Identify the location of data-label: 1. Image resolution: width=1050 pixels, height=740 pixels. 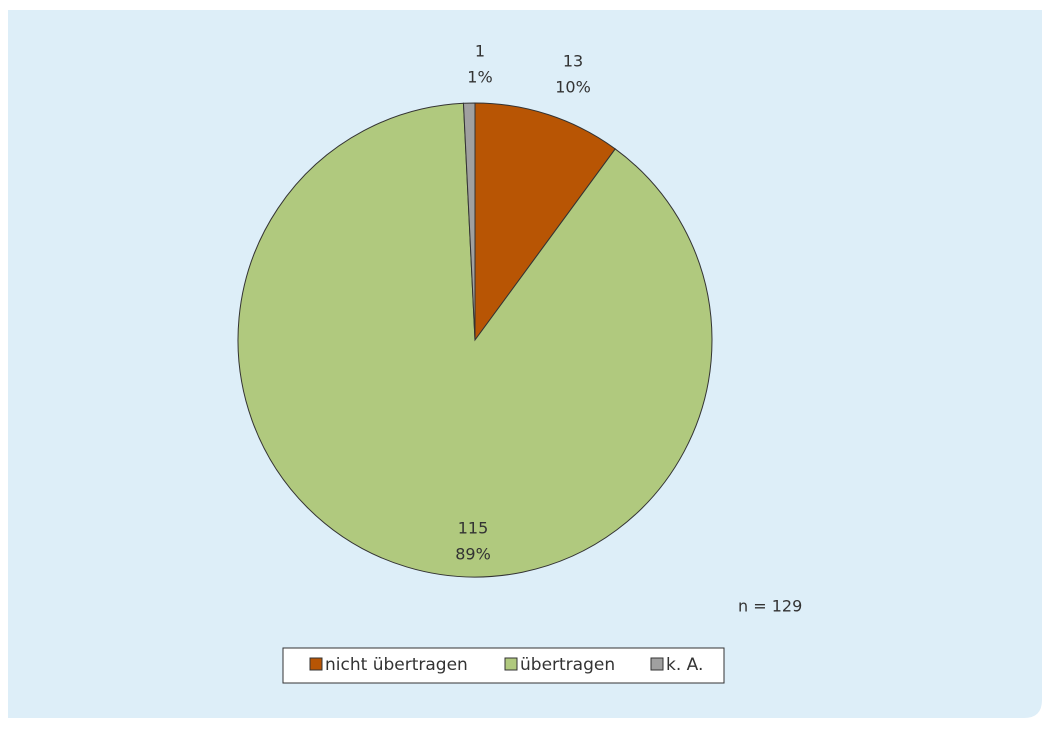
(480, 51).